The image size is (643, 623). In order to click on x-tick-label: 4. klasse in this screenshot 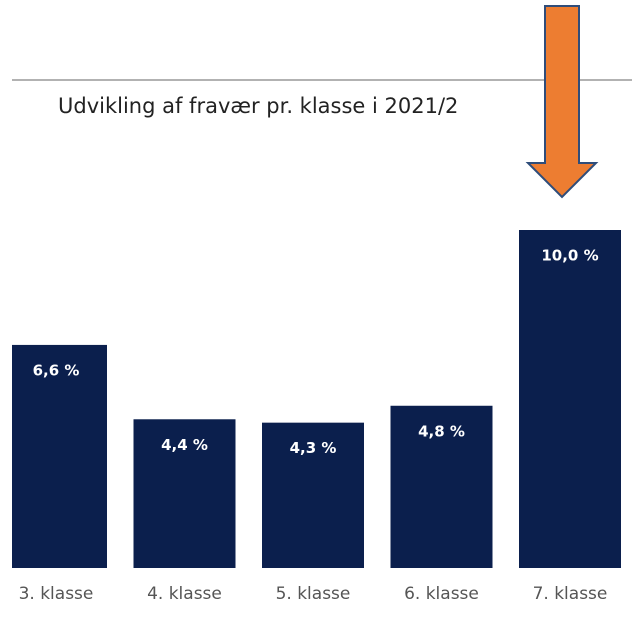, I will do `click(184, 594)`.